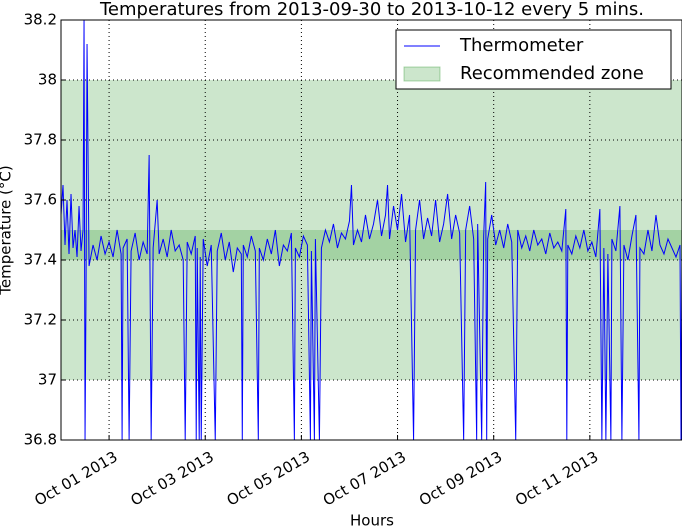  Describe the element at coordinates (40, 140) in the screenshot. I see `y-tick-label: 37.8` at that location.